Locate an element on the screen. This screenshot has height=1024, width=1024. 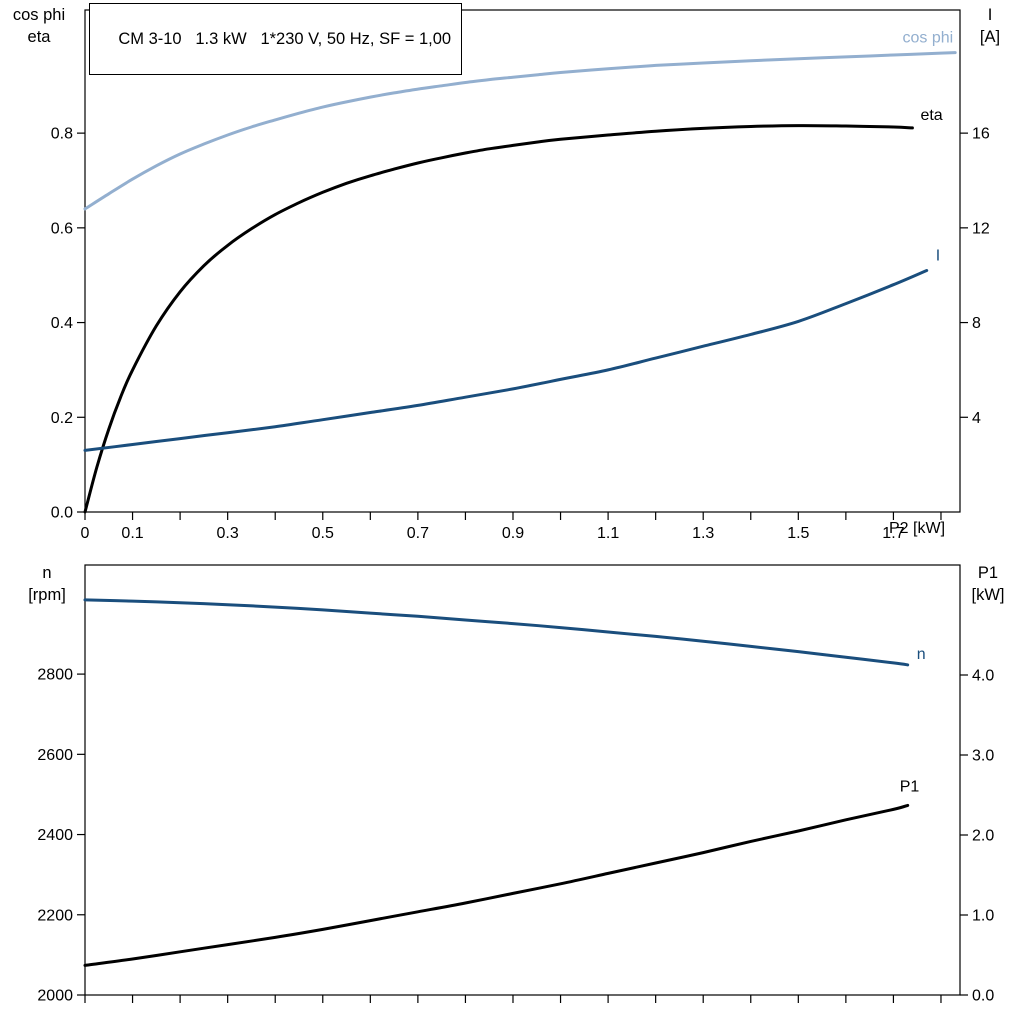
right-axis-title-line-ampere-unit: [A] is located at coordinates (990, 37).